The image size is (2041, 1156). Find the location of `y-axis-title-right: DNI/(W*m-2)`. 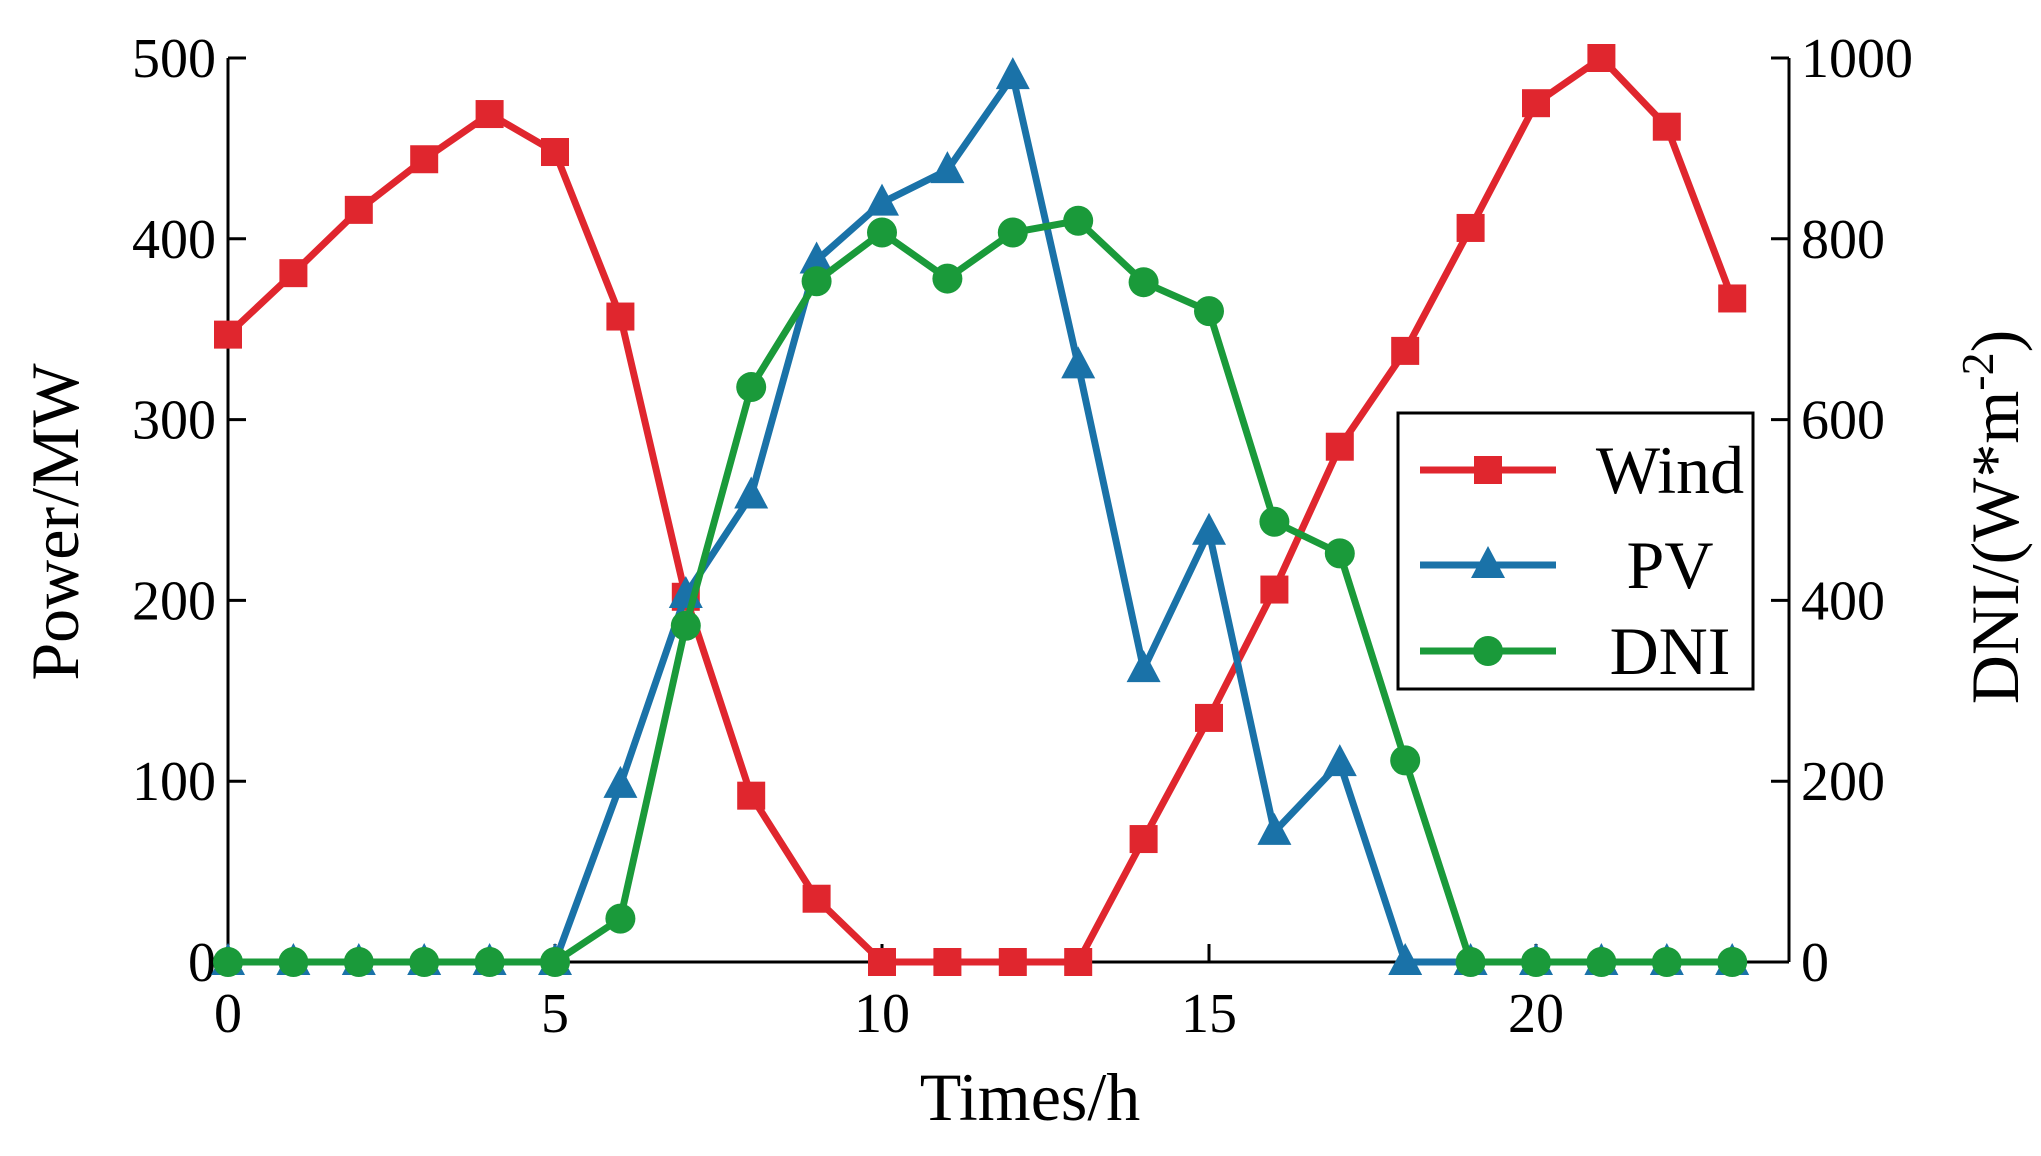

y-axis-title-right: DNI/(W*m-2) is located at coordinates (1993, 517).